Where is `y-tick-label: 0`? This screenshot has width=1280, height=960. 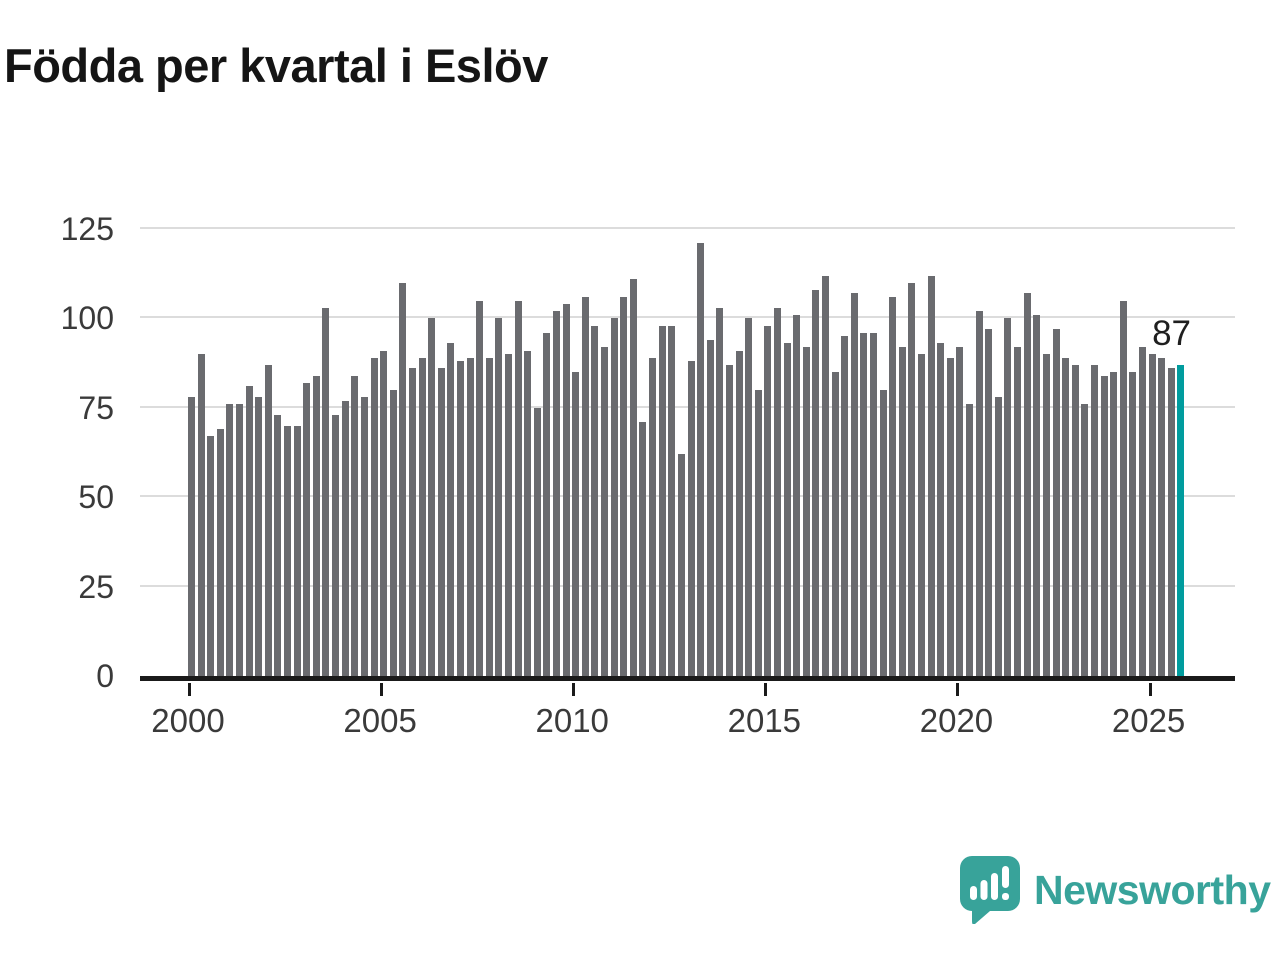 y-tick-label: 0 is located at coordinates (105, 676).